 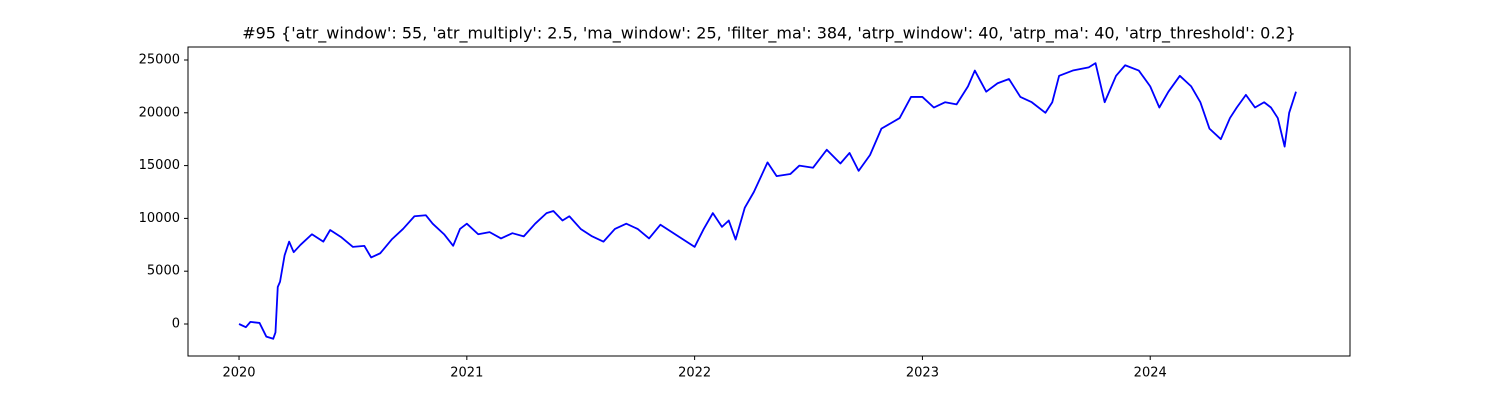 I want to click on x-tick-label: 2024, so click(x=1150, y=373).